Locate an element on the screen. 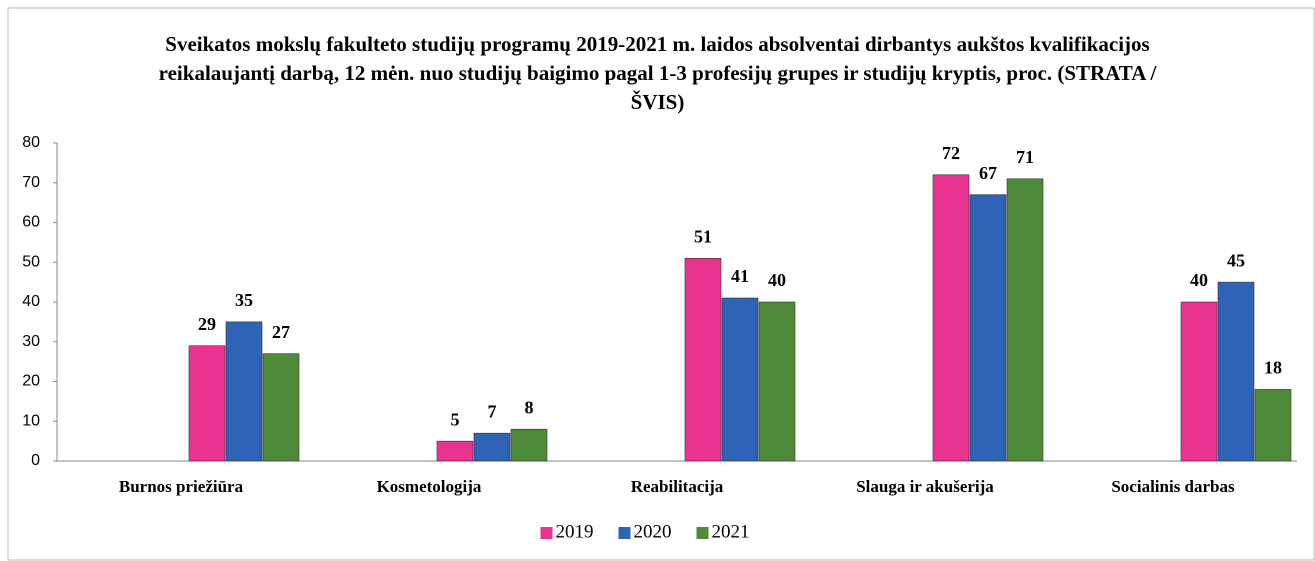 The image size is (1315, 561). x-tick-label: Burnos priežiūra is located at coordinates (181, 486).